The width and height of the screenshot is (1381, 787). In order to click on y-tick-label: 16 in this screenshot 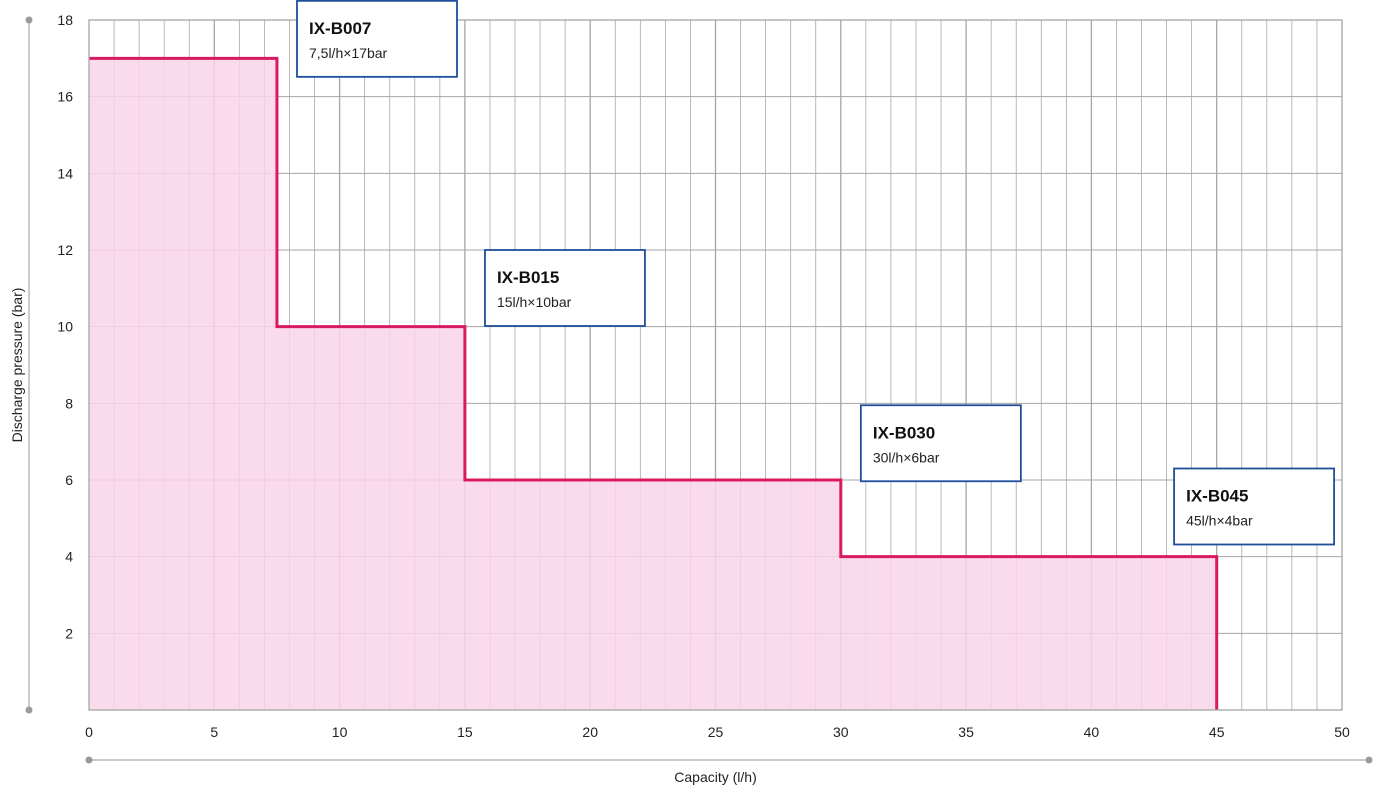, I will do `click(65, 97)`.